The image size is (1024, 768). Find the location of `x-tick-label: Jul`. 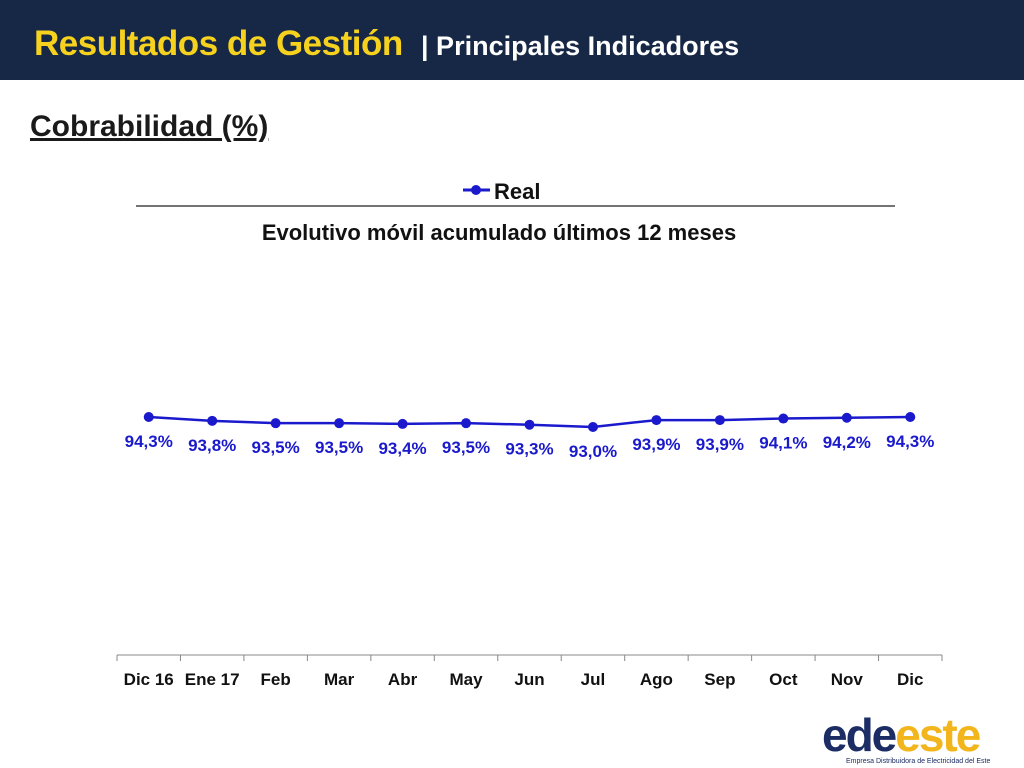

x-tick-label: Jul is located at coordinates (593, 679).